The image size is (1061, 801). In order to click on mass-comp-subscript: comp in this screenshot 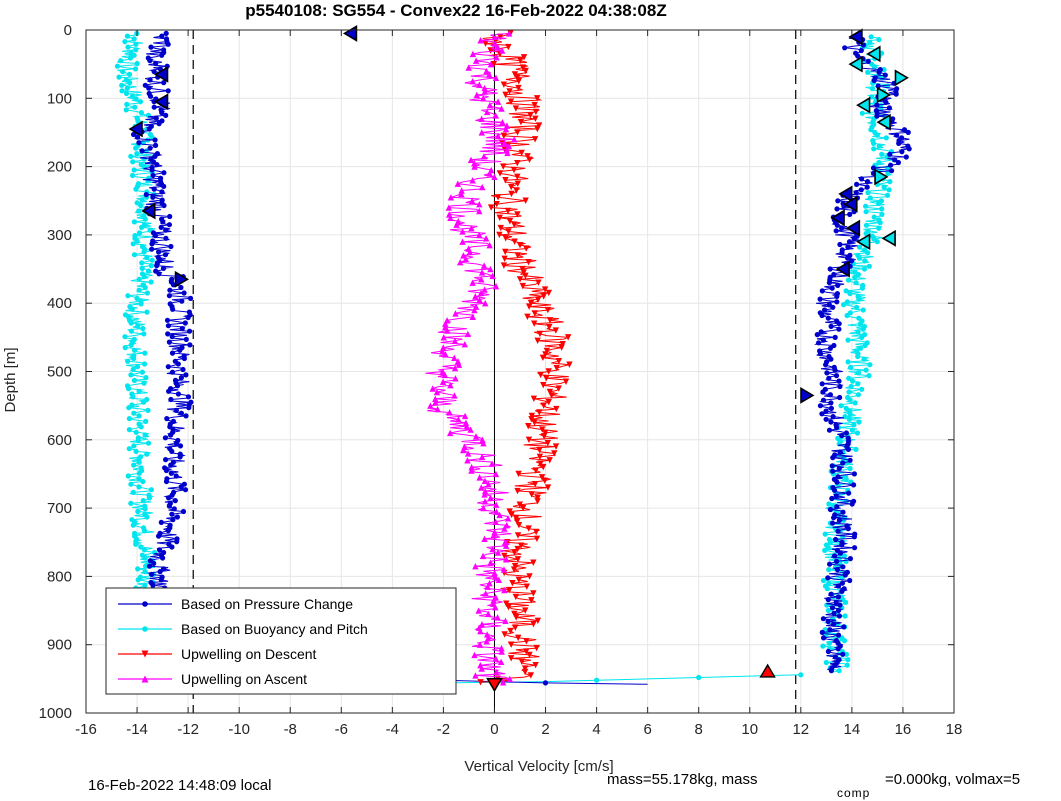, I will do `click(853, 793)`.